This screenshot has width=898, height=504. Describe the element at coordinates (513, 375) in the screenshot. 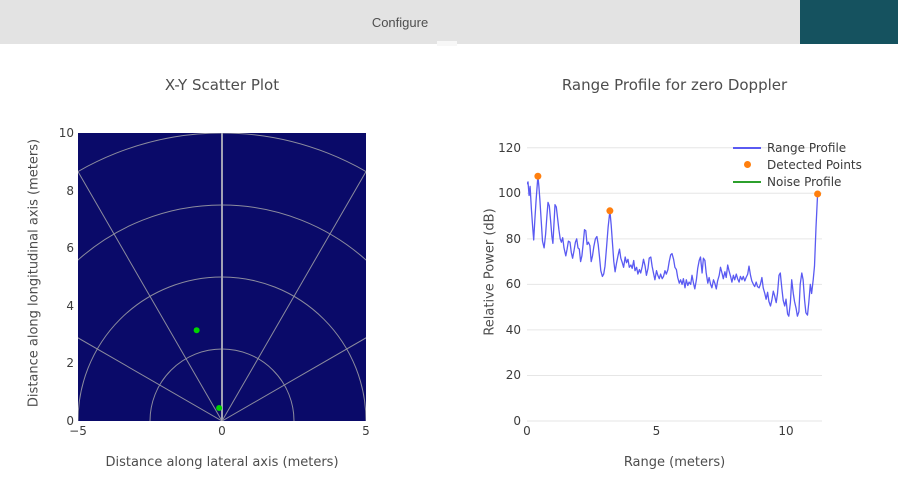

I see `range-ytick: 20` at that location.